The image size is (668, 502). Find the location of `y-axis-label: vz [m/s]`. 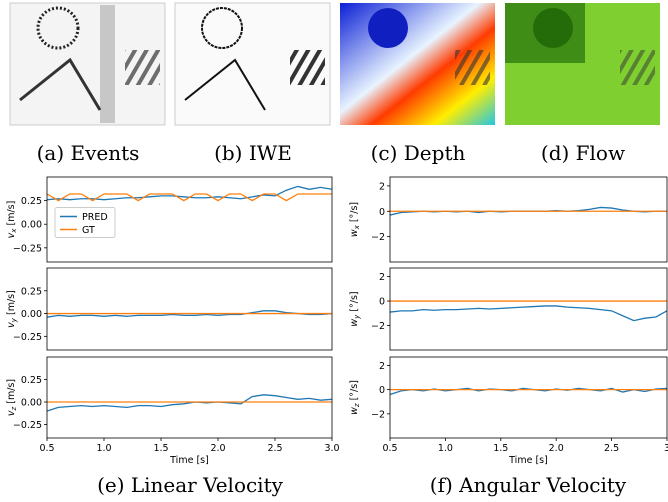

y-axis-label: vz [m/s] is located at coordinates (12, 397).